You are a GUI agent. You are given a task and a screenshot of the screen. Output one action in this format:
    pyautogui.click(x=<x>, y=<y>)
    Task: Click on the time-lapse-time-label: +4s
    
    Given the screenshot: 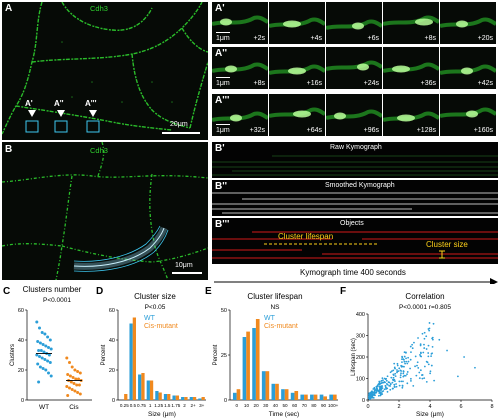 What is the action you would take?
    pyautogui.click(x=316, y=38)
    